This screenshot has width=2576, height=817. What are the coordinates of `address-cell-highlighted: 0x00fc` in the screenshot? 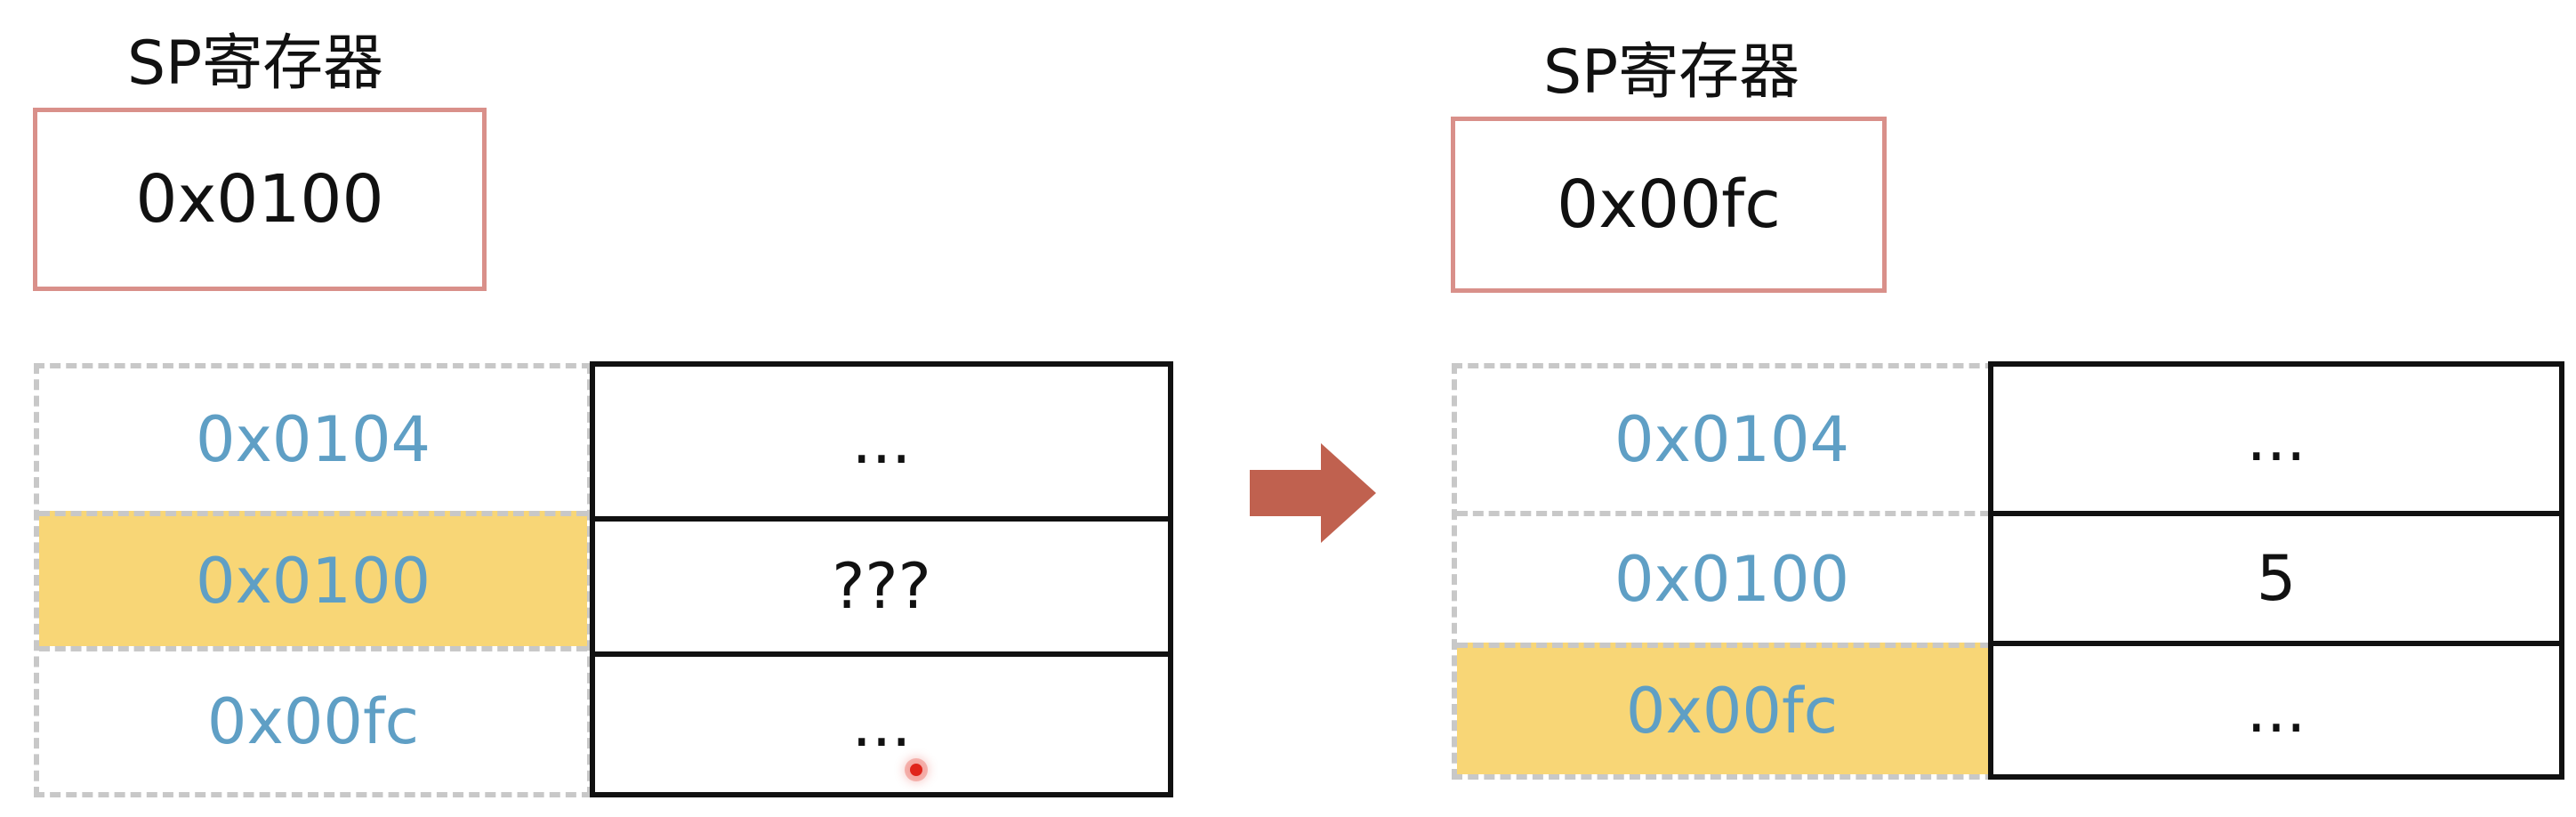 It's located at (1732, 708).